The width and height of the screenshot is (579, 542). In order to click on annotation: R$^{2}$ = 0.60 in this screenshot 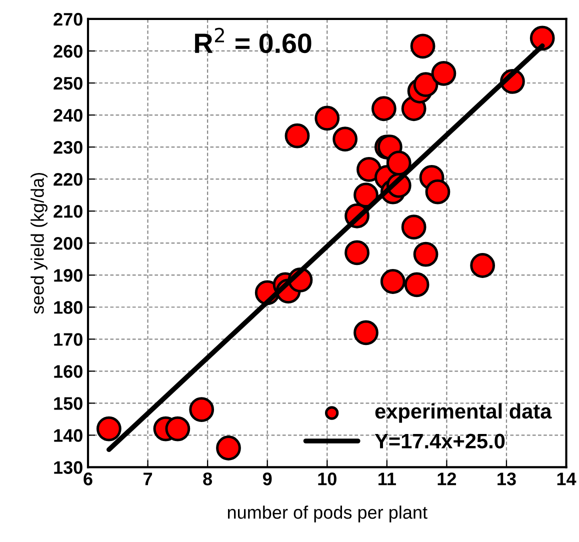, I will do `click(253, 41)`.